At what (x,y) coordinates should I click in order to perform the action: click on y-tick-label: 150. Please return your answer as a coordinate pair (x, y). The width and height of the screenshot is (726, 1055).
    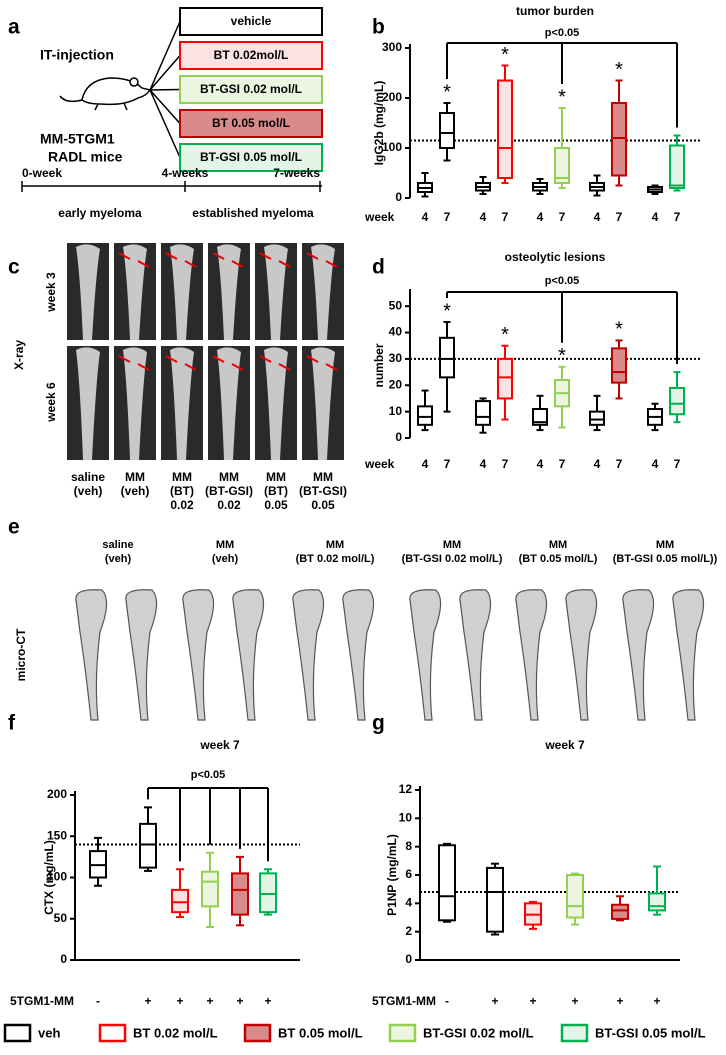
    Looking at the image, I should click on (57, 835).